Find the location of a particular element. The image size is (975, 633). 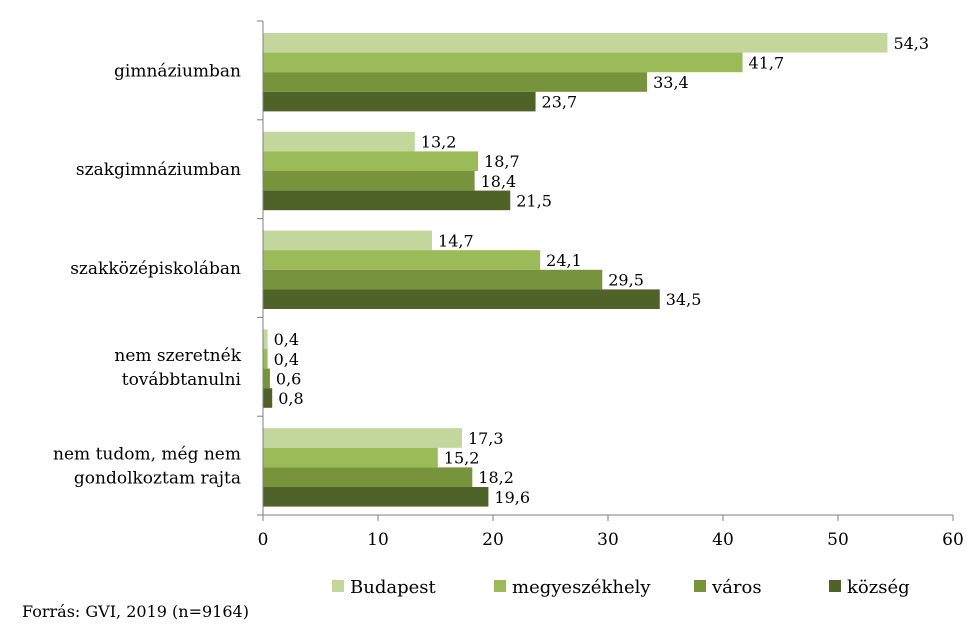

data-label: 34,5 is located at coordinates (684, 299).